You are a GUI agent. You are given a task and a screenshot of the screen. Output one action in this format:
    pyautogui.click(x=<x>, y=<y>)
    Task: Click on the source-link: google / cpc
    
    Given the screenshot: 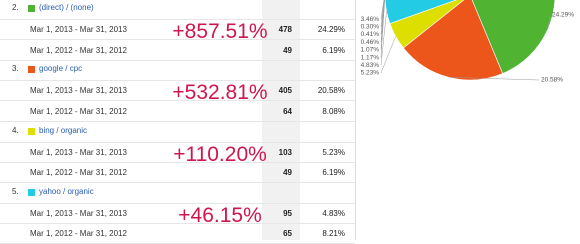 What is the action you would take?
    pyautogui.click(x=61, y=69)
    